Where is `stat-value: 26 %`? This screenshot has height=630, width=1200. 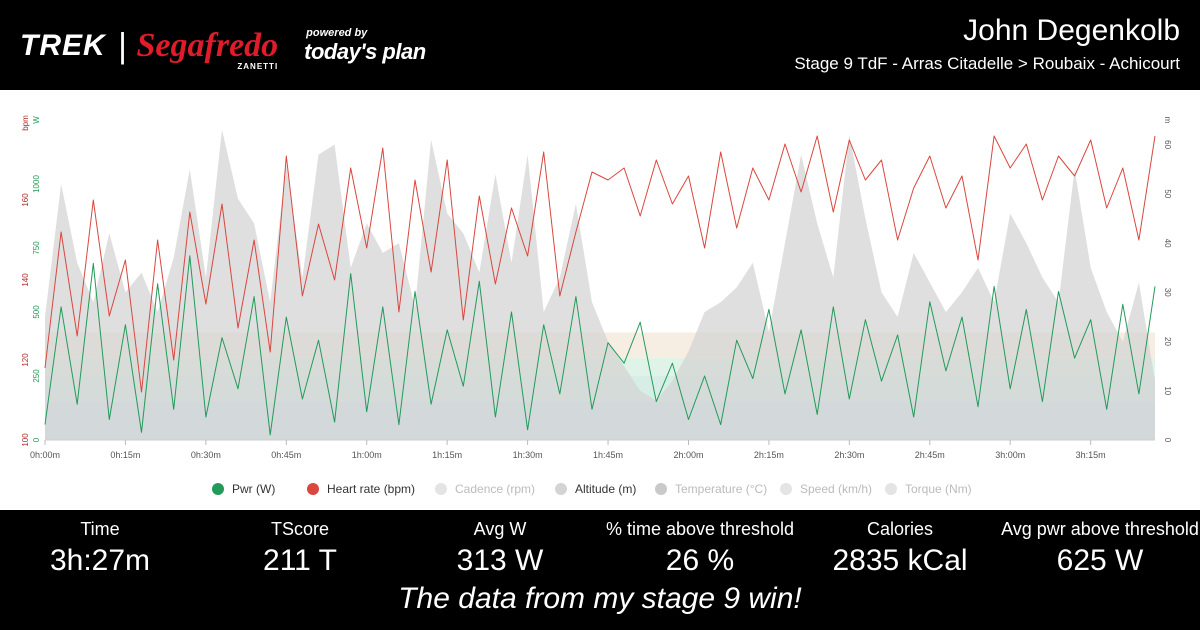
stat-value: 26 % is located at coordinates (700, 560).